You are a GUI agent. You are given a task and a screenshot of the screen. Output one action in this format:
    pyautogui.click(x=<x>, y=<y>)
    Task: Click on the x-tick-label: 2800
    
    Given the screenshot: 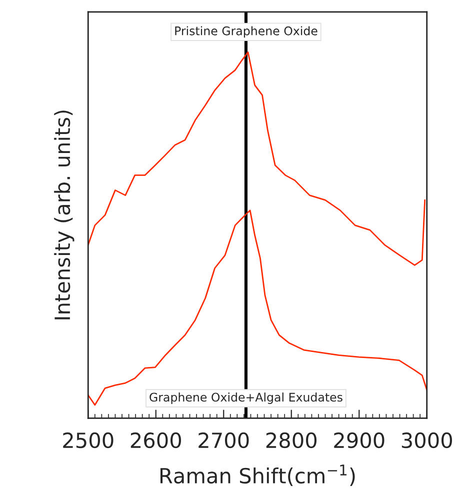 What is the action you would take?
    pyautogui.click(x=291, y=440)
    